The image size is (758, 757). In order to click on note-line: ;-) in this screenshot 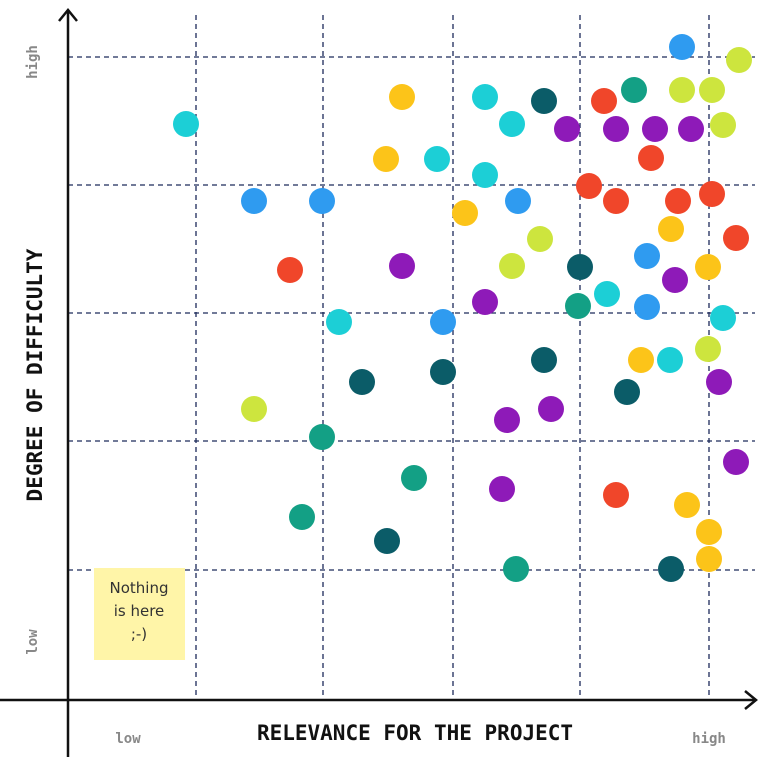, I will do `click(139, 634)`.